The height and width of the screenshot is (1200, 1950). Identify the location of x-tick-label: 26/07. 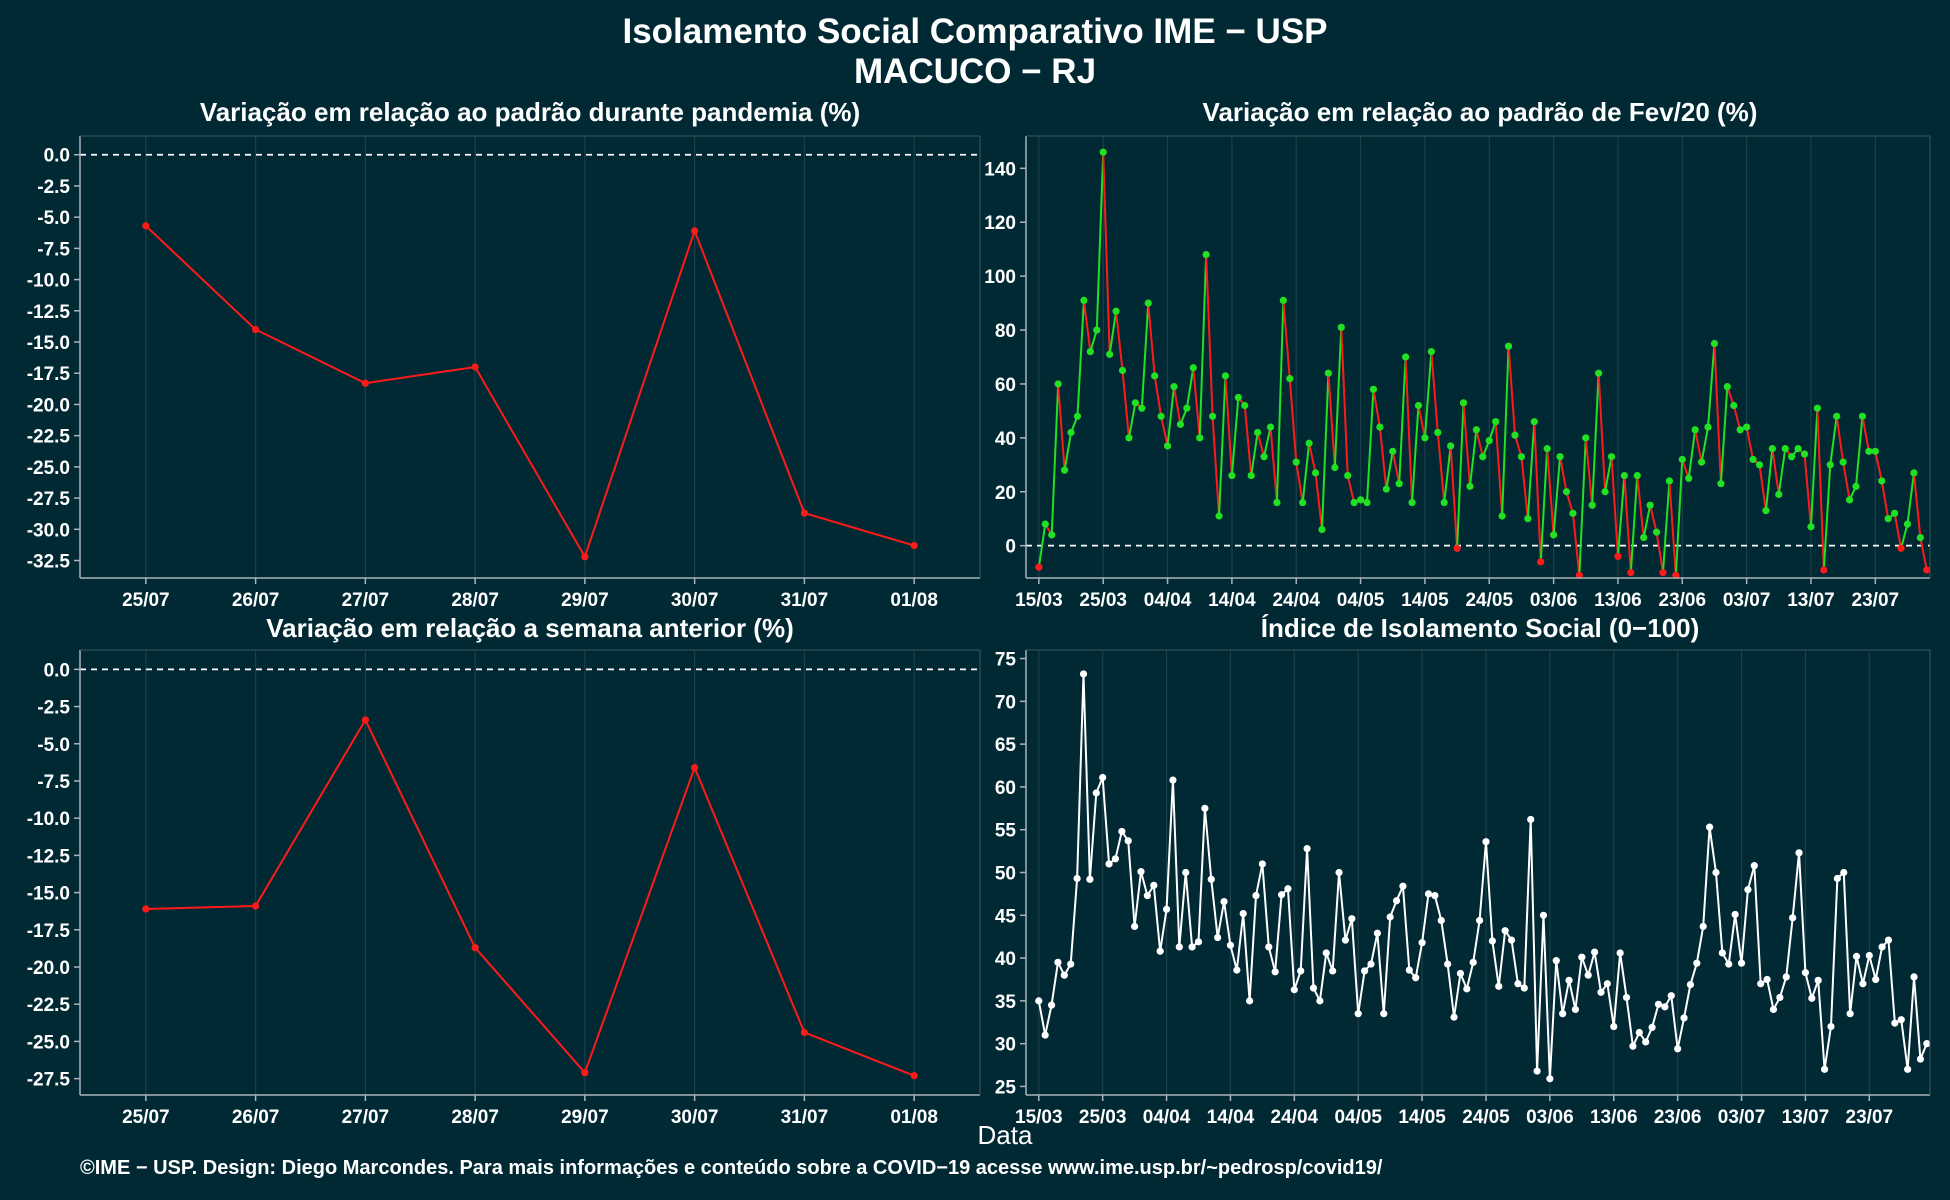
(256, 600).